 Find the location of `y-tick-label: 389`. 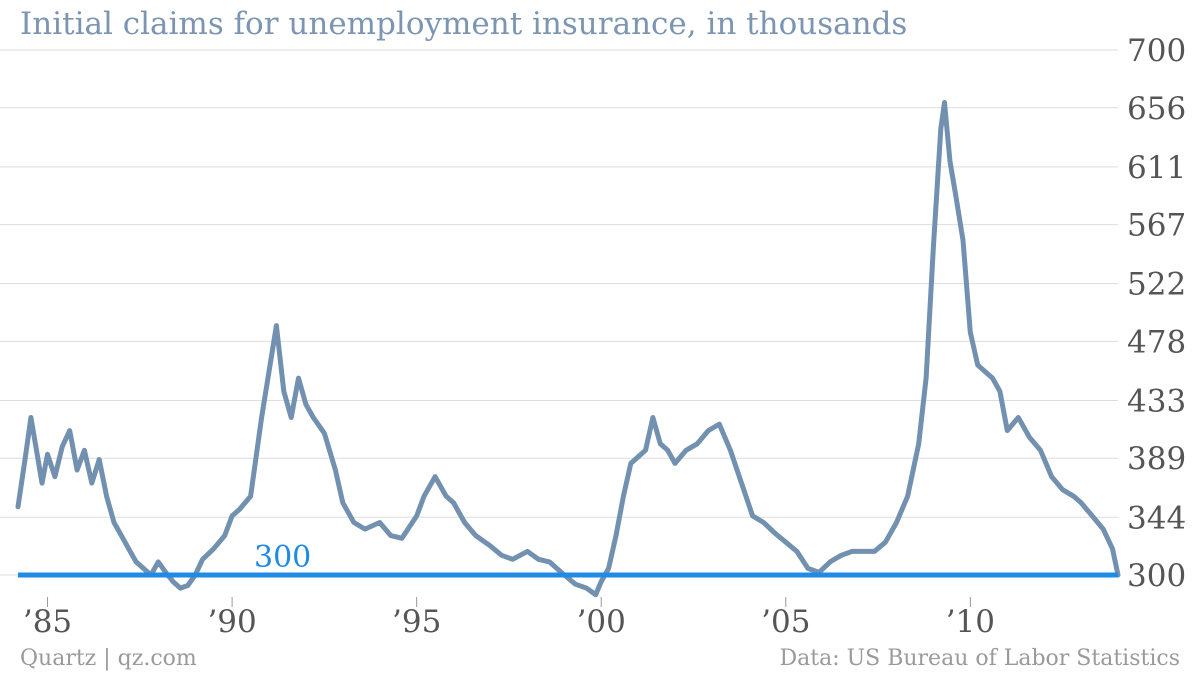

y-tick-label: 389 is located at coordinates (1156, 459).